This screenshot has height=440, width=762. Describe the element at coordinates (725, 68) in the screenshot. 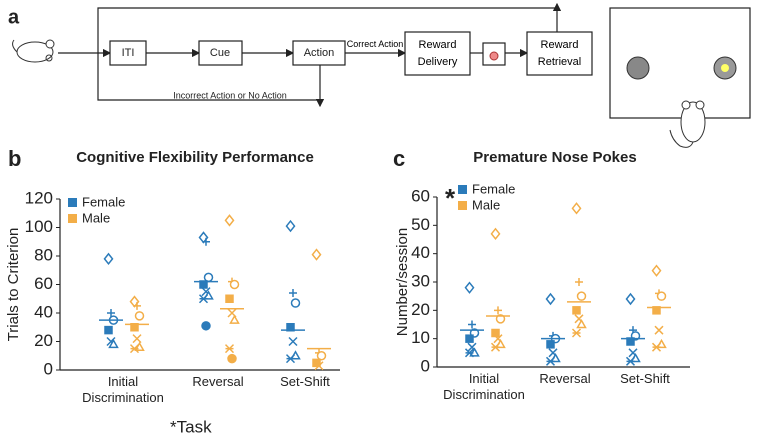

I see `light` at that location.